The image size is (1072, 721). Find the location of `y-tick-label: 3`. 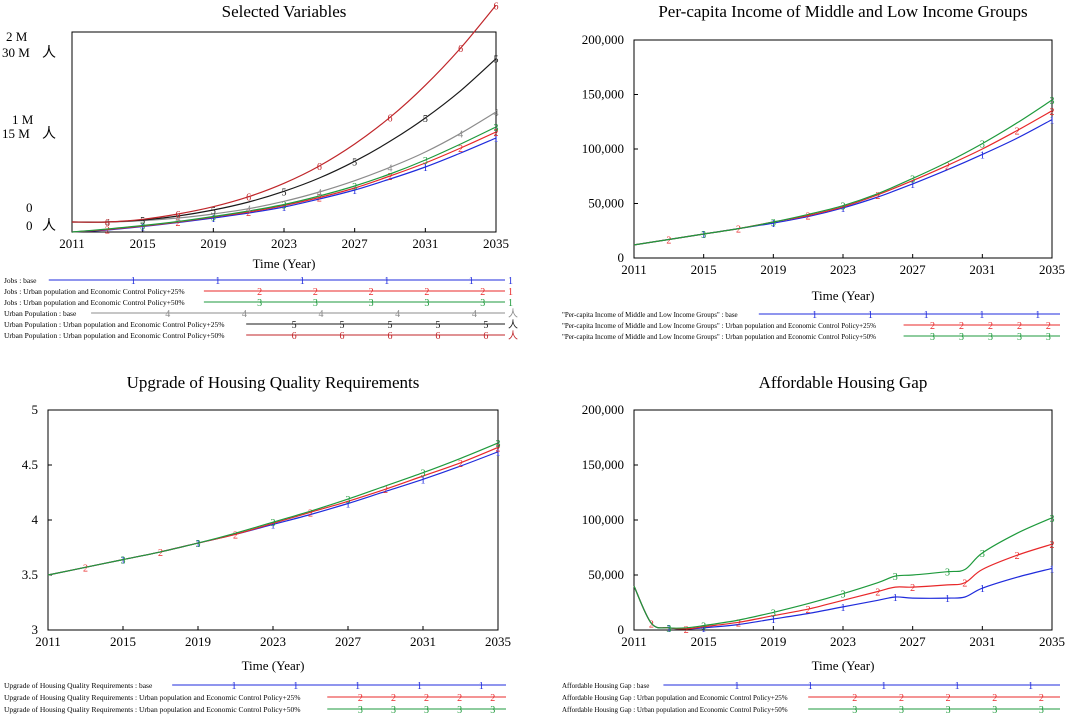

y-tick-label: 3 is located at coordinates (35, 629).